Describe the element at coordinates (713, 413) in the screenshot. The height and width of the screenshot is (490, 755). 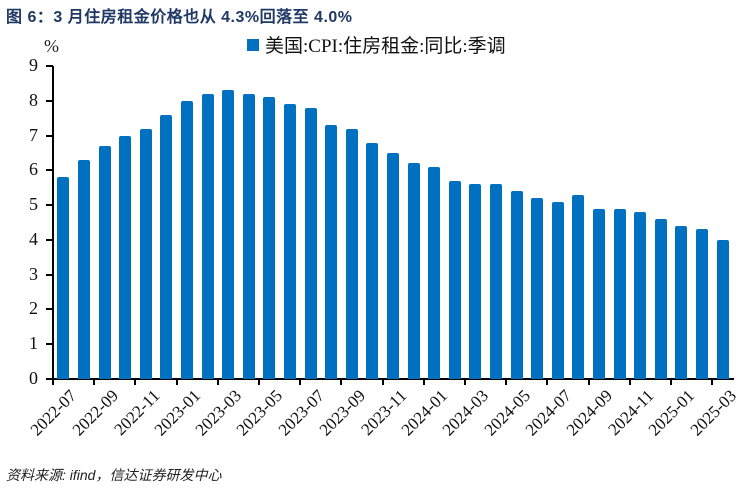
I see `x-tick-label: 2025-03` at that location.